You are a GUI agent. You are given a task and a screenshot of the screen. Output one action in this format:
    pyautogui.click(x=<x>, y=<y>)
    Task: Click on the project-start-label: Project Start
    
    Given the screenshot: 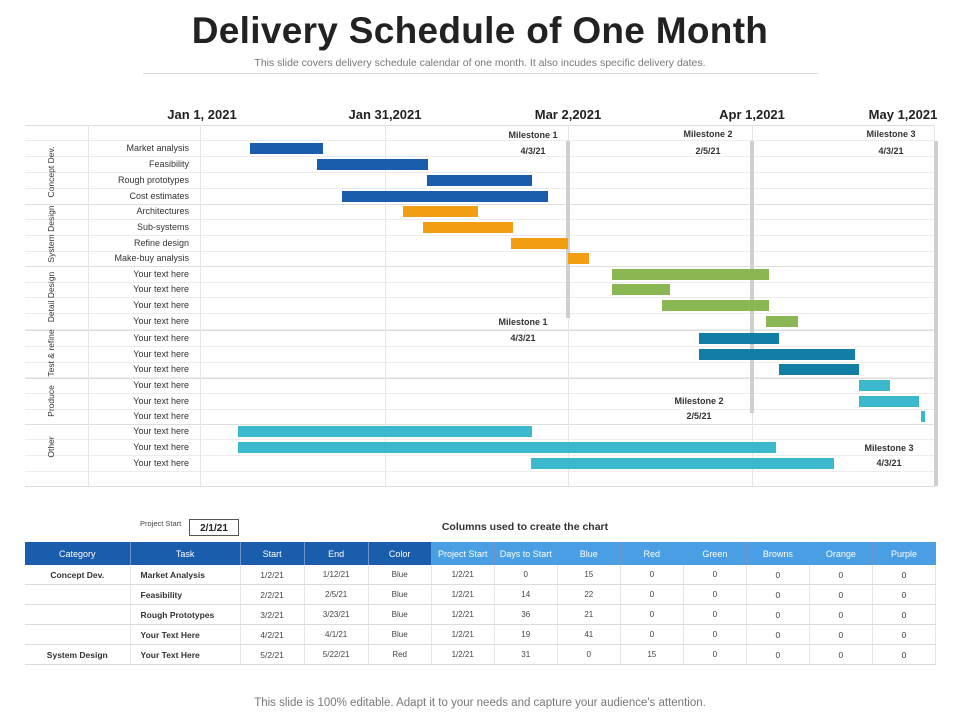 What is the action you would take?
    pyautogui.click(x=161, y=523)
    